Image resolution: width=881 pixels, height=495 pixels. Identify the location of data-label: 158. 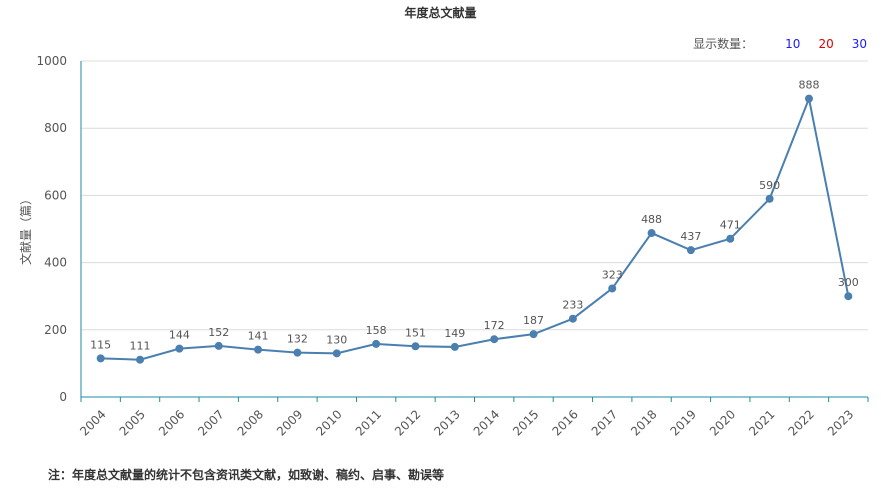
(376, 330).